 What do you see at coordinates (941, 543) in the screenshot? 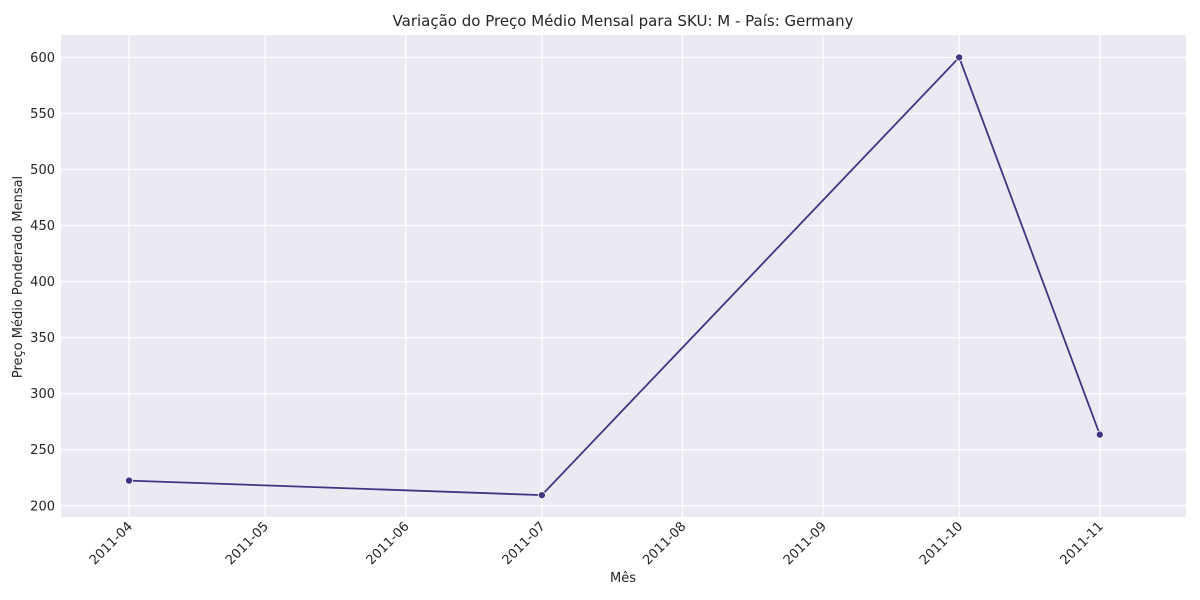
I see `x-tick-label: 2011-10` at bounding box center [941, 543].